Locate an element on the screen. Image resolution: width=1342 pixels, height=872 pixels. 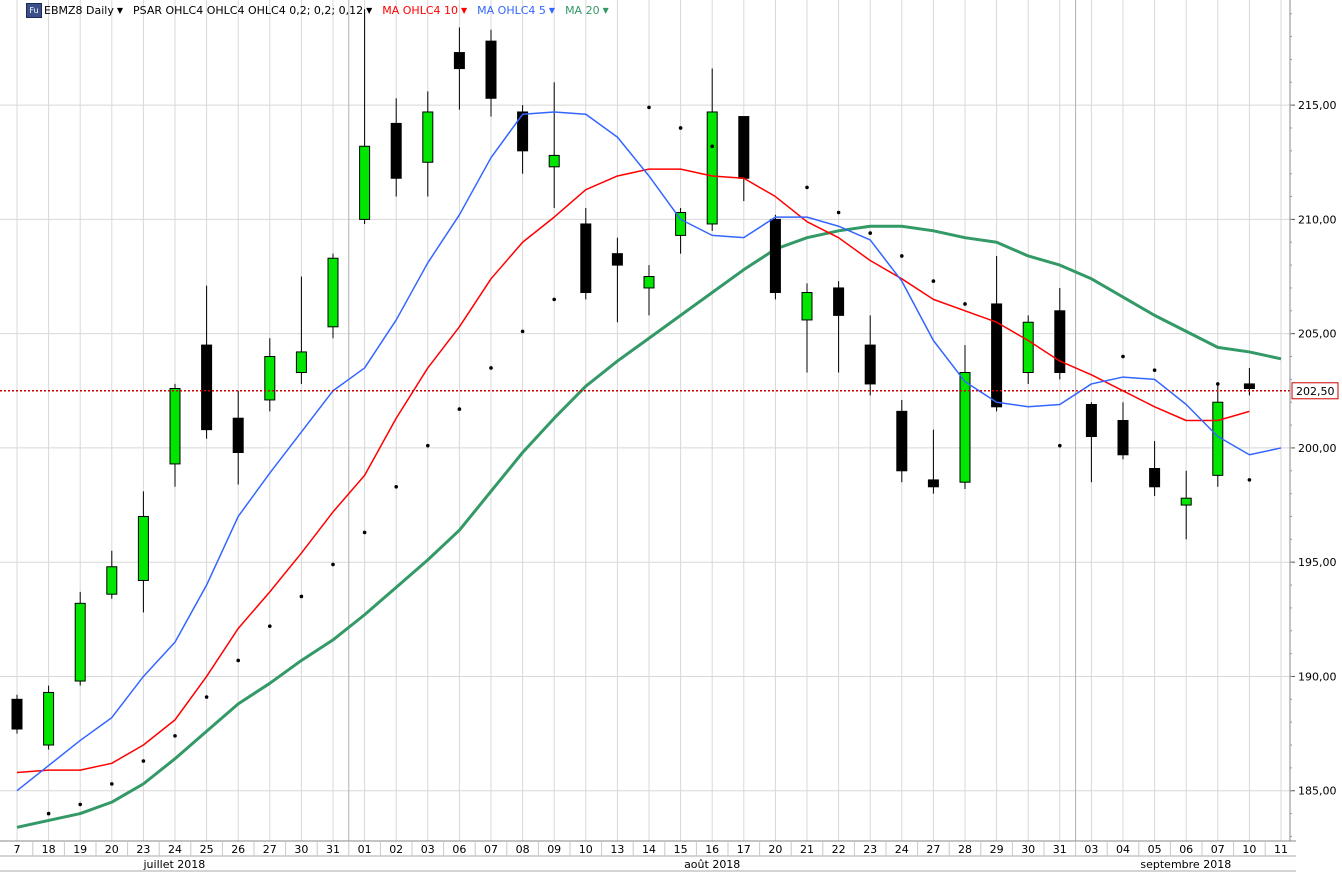
date-tick-label: 13 is located at coordinates (617, 849).